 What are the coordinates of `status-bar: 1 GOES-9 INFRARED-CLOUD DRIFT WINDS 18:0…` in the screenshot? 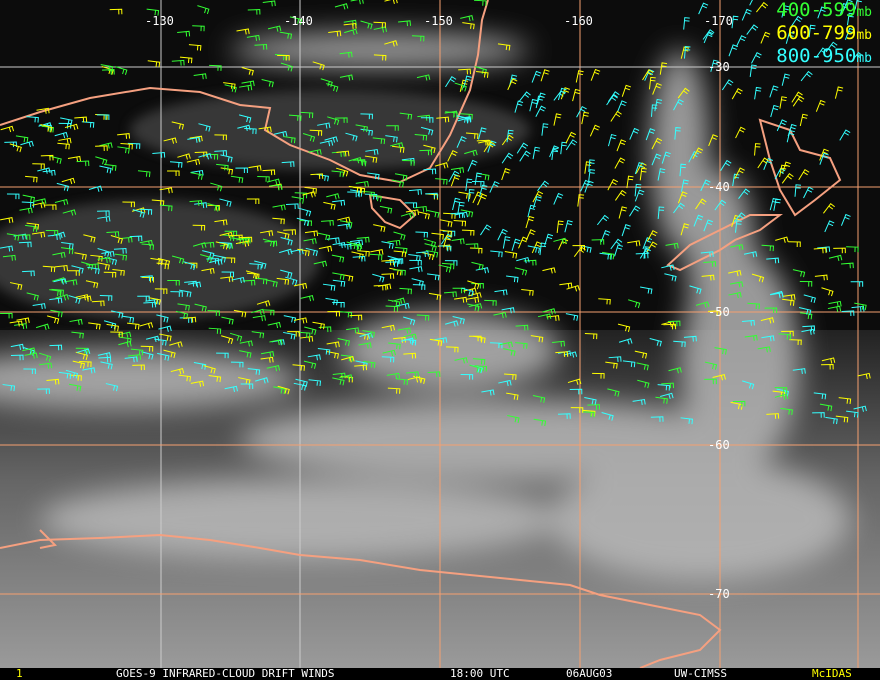 It's located at (440, 674).